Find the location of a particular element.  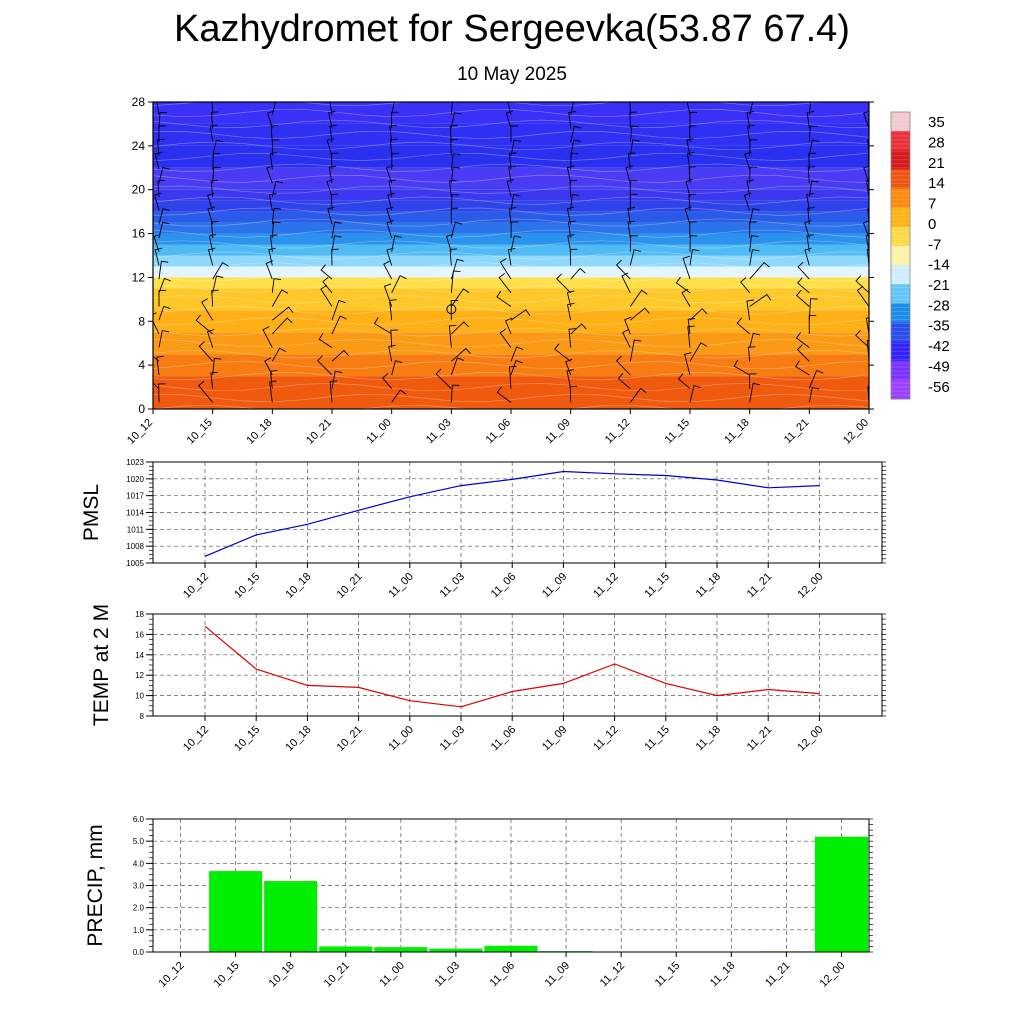

heatmap-x-tick-label: 12_00 is located at coordinates (856, 432).